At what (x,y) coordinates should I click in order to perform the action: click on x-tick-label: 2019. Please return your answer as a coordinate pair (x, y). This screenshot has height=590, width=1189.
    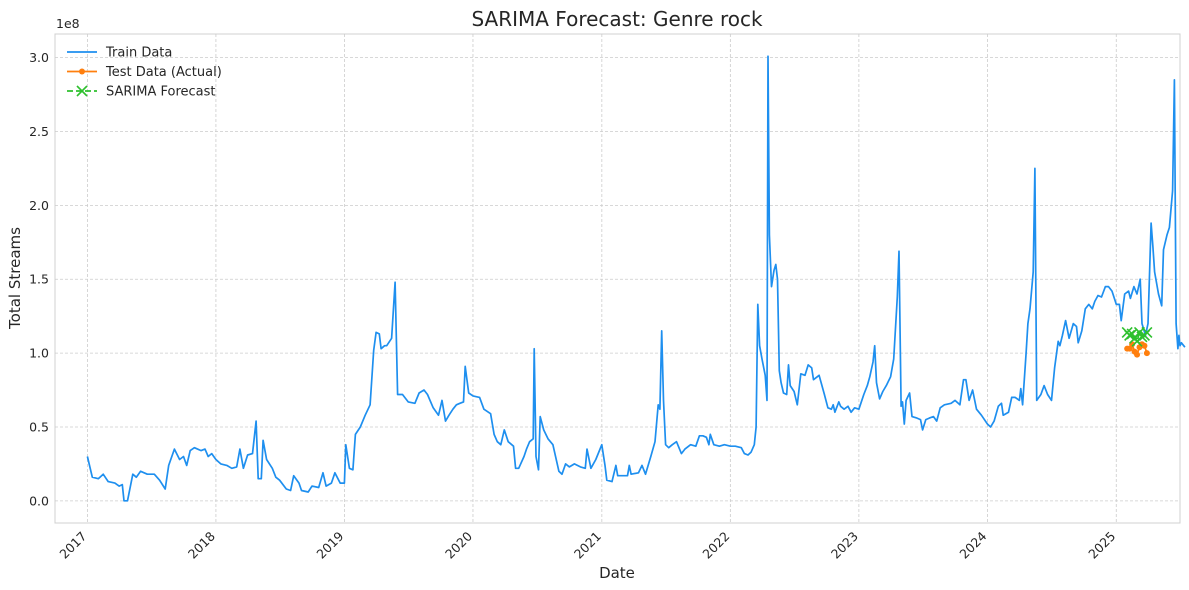
    Looking at the image, I should click on (329, 544).